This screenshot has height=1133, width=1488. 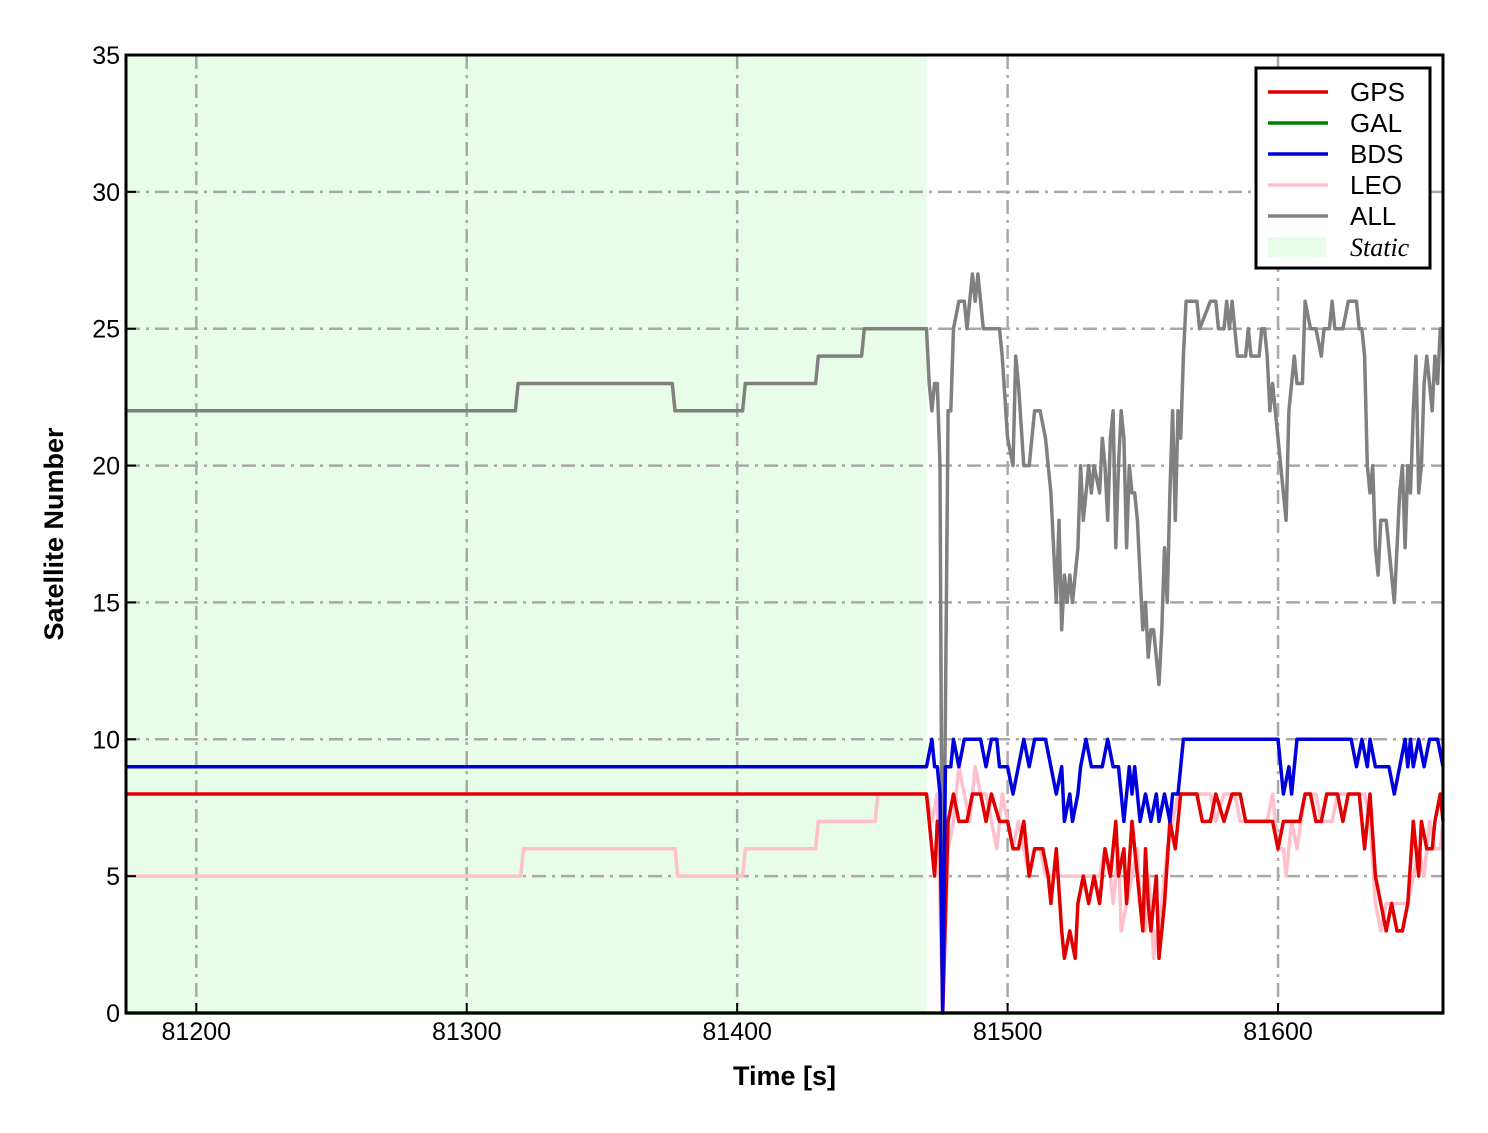 I want to click on y-tick-label: 25, so click(x=106, y=330).